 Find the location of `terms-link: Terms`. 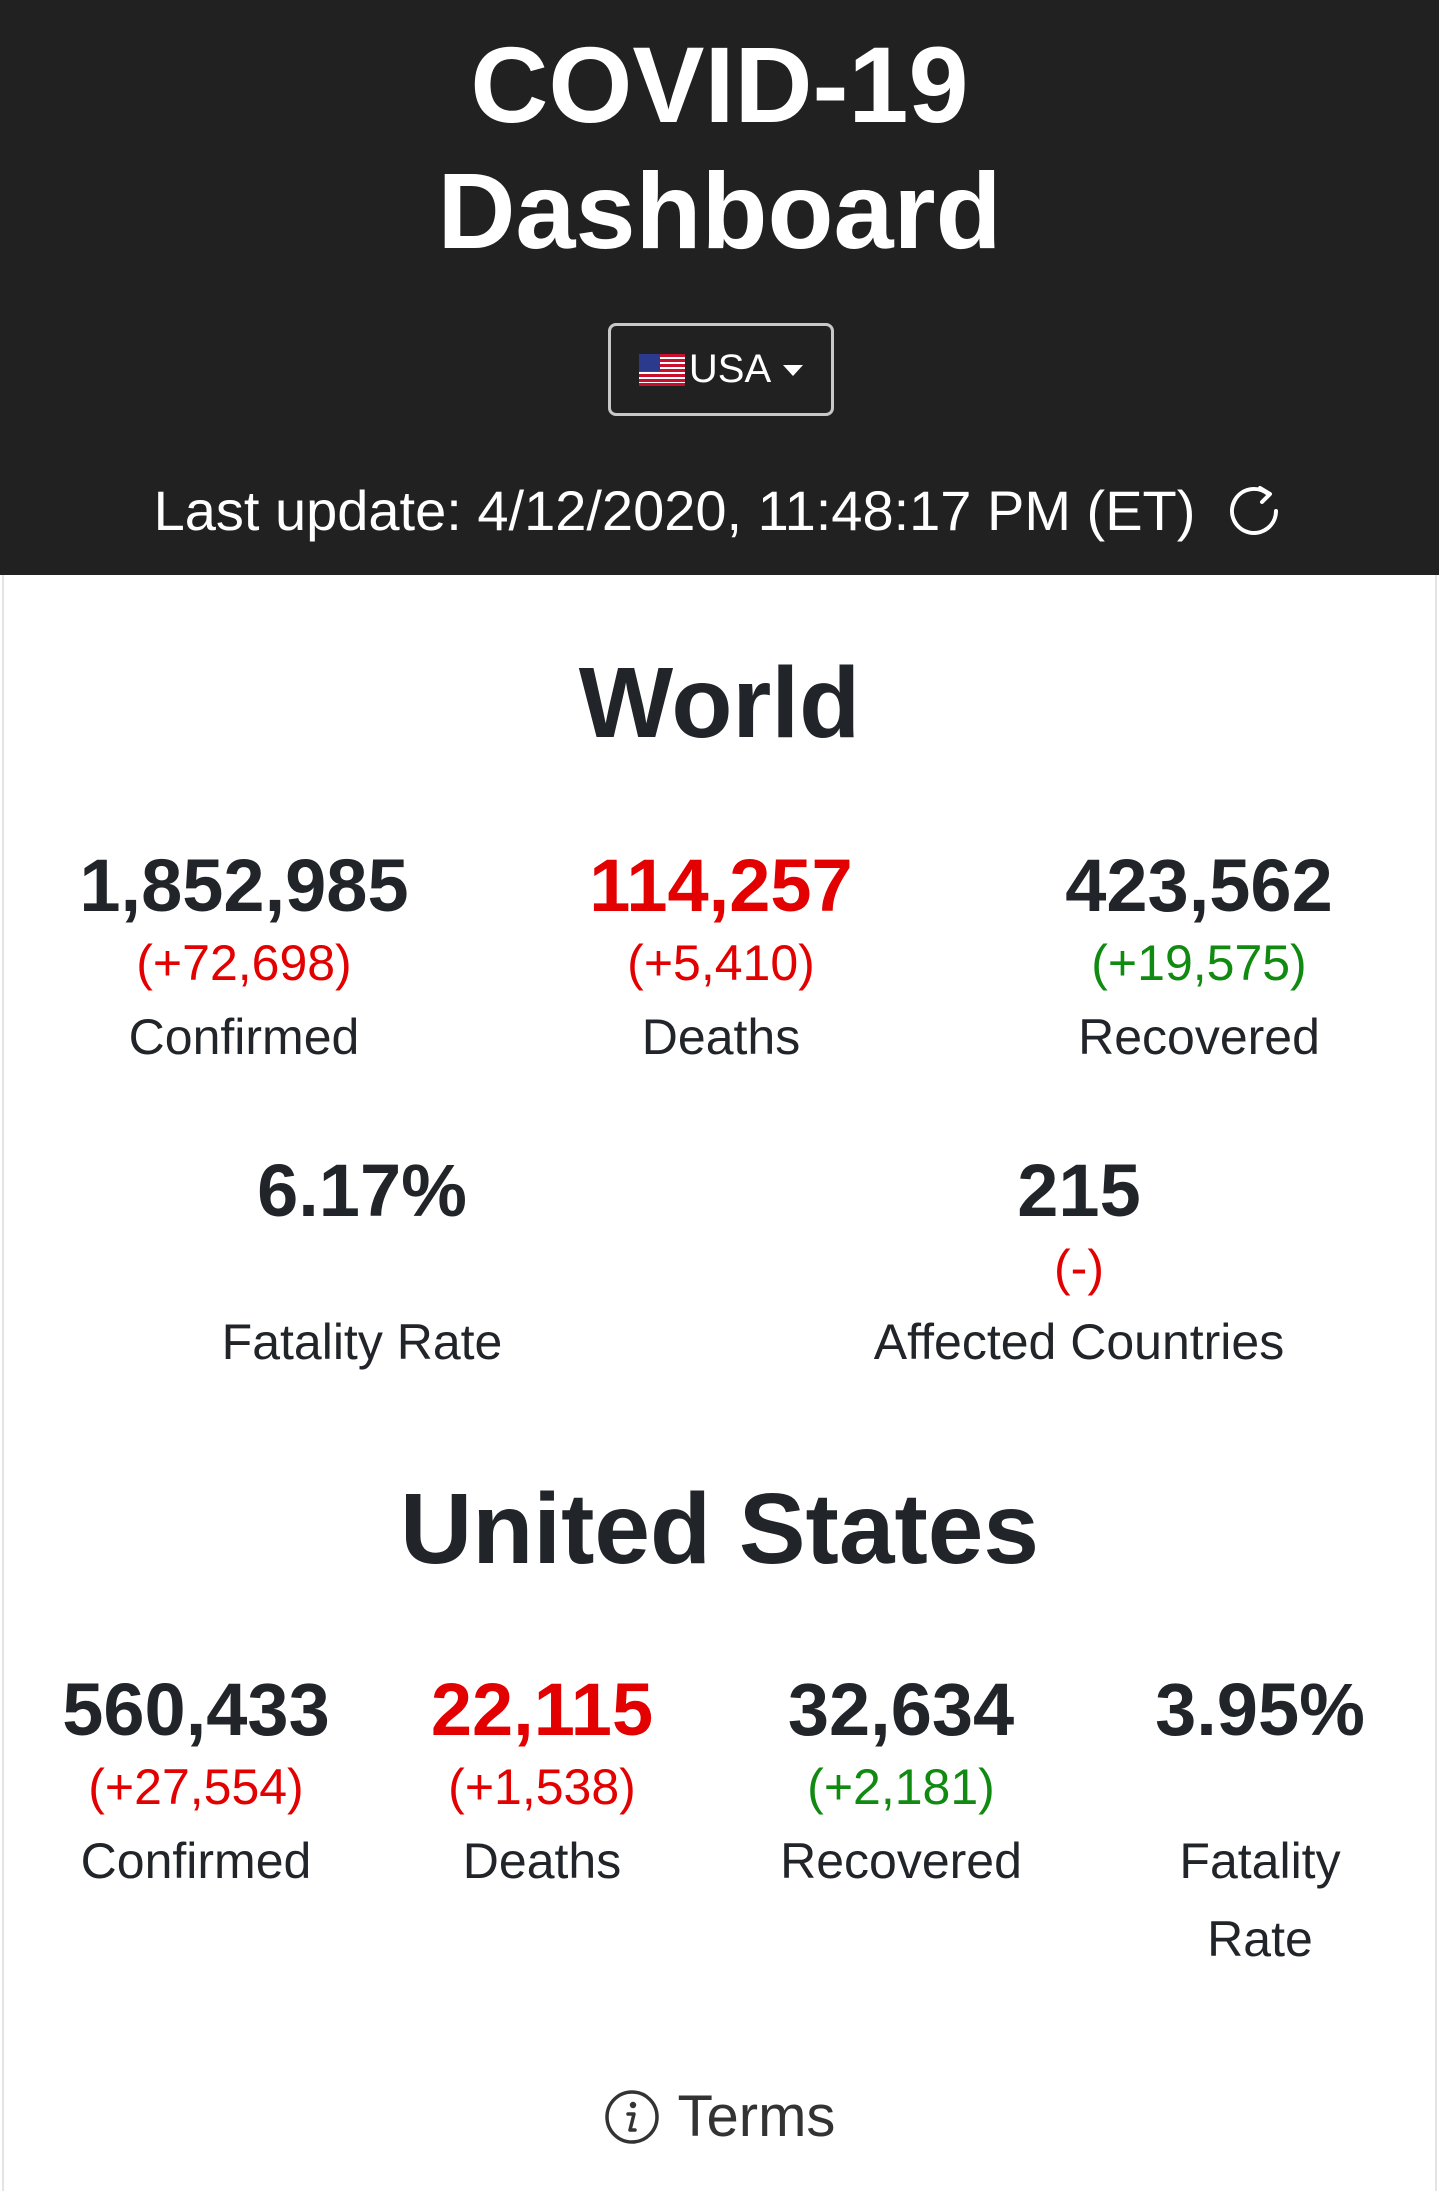

terms-link: Terms is located at coordinates (719, 2116).